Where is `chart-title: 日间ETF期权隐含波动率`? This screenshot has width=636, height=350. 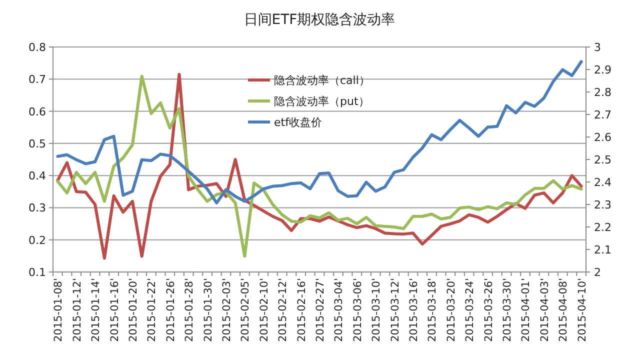
chart-title: 日间ETF期权隐含波动率 is located at coordinates (320, 20).